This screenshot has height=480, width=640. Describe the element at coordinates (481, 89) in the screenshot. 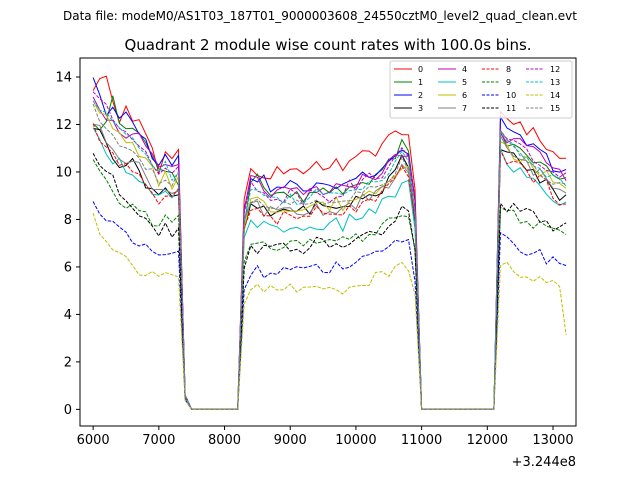

I see `legend-frame` at that location.